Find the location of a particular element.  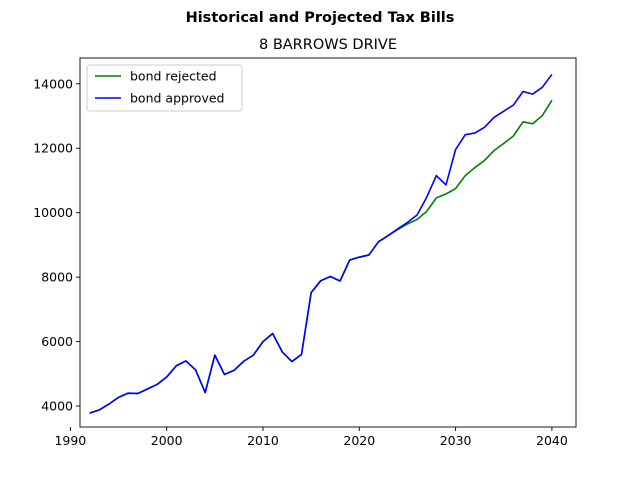

y-tick-label-4000: 4000 is located at coordinates (57, 406).